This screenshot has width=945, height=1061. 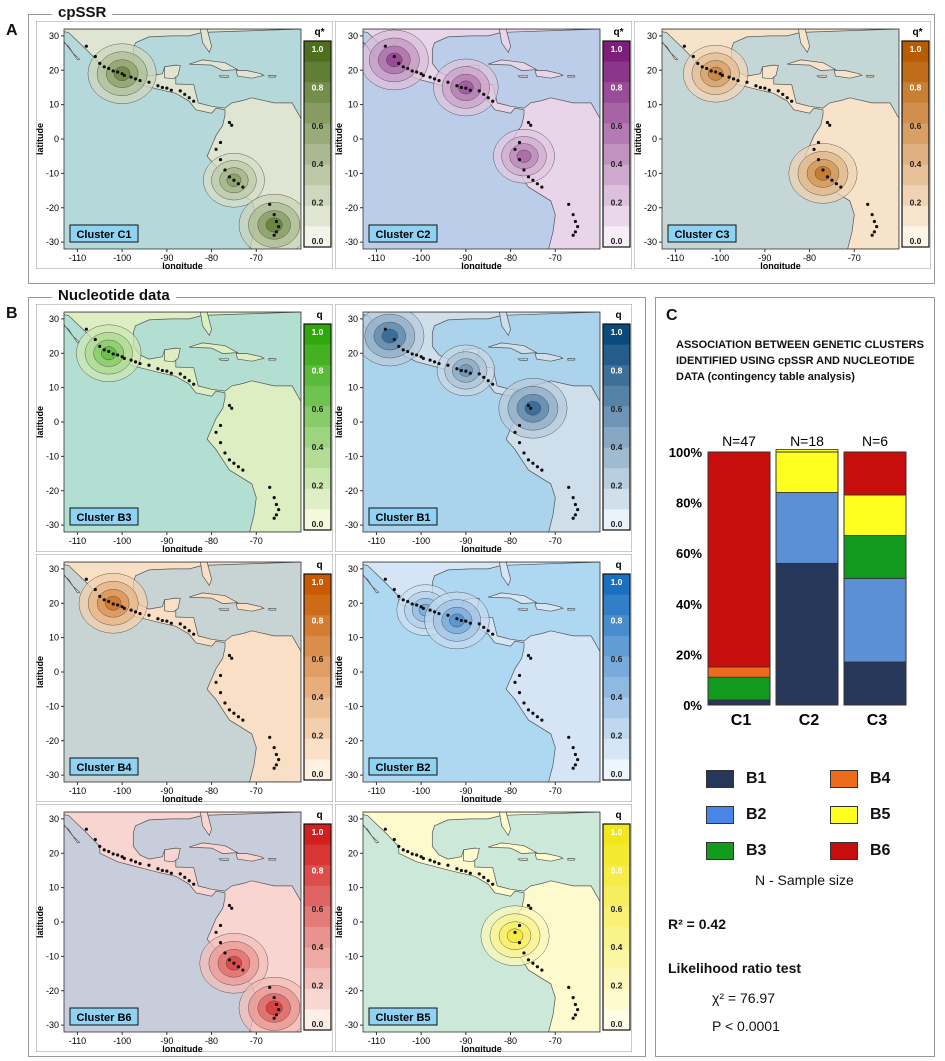 I want to click on y-tick-label: -30, so click(x=351, y=525).